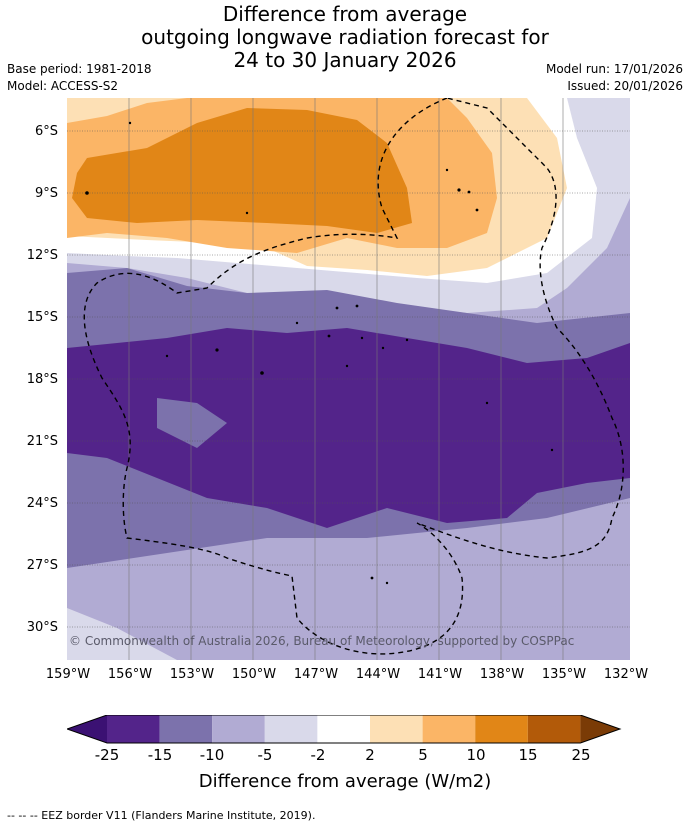 This screenshot has width=690, height=827. What do you see at coordinates (440, 674) in the screenshot?
I see `lon-label-141w: 141°W` at bounding box center [440, 674].